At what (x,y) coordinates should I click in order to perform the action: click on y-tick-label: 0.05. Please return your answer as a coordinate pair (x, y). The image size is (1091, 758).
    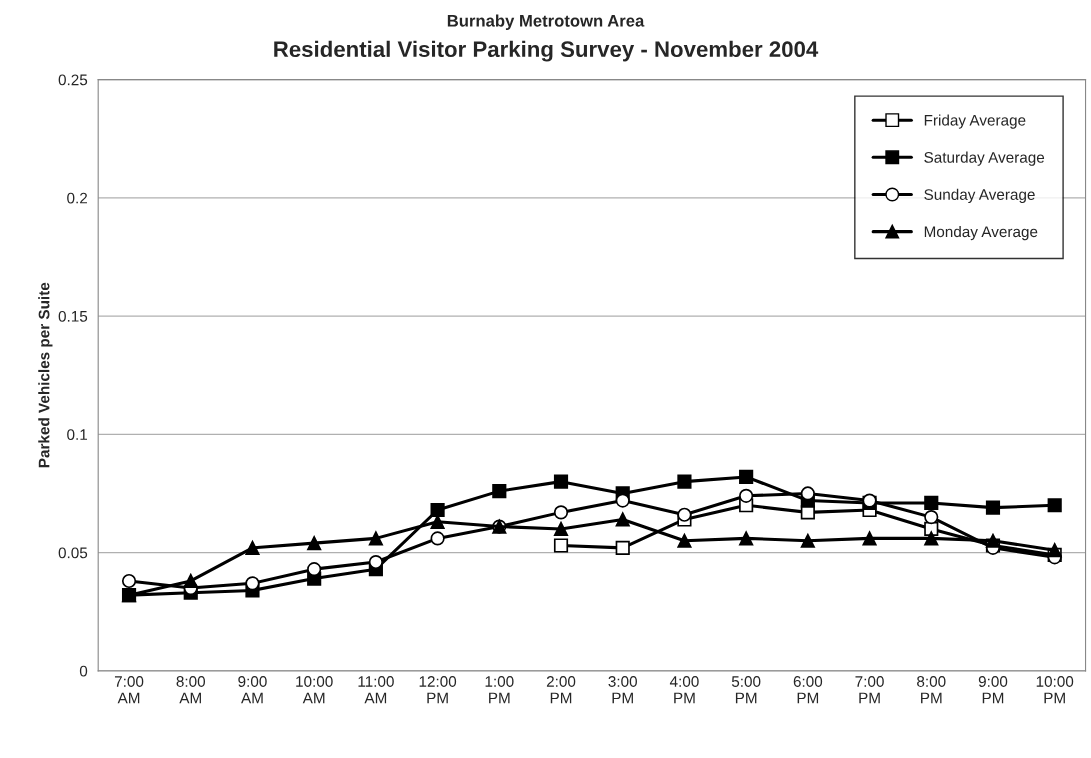
    Looking at the image, I should click on (73, 553).